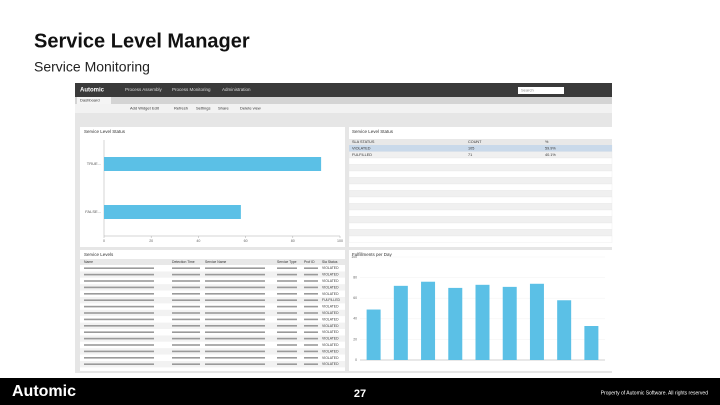 Image resolution: width=720 pixels, height=405 pixels. What do you see at coordinates (293, 241) in the screenshot?
I see `x-tick-label: 80` at bounding box center [293, 241].